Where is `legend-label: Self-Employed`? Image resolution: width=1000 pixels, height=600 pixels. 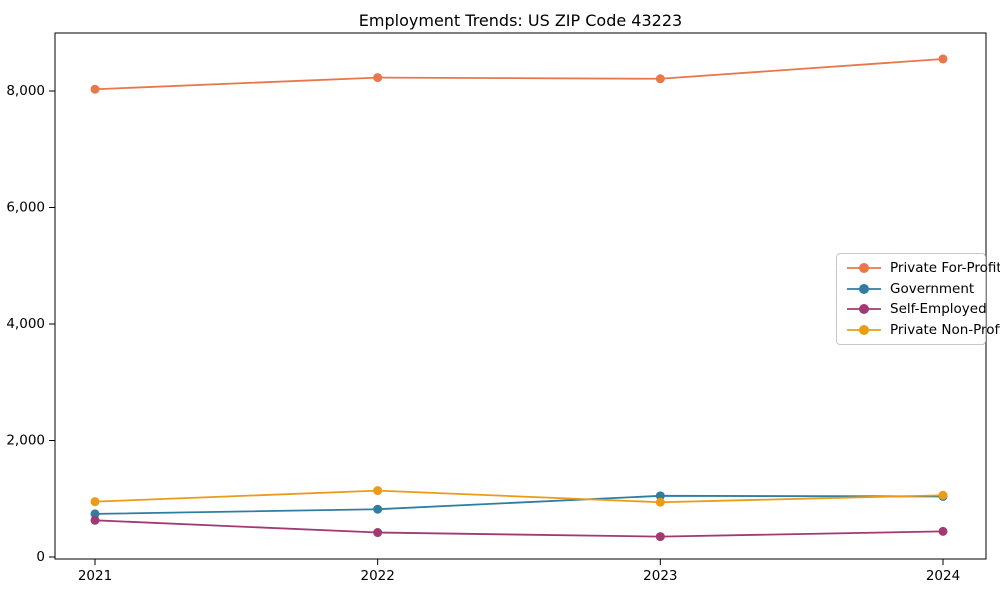
legend-label: Self-Employed is located at coordinates (938, 309).